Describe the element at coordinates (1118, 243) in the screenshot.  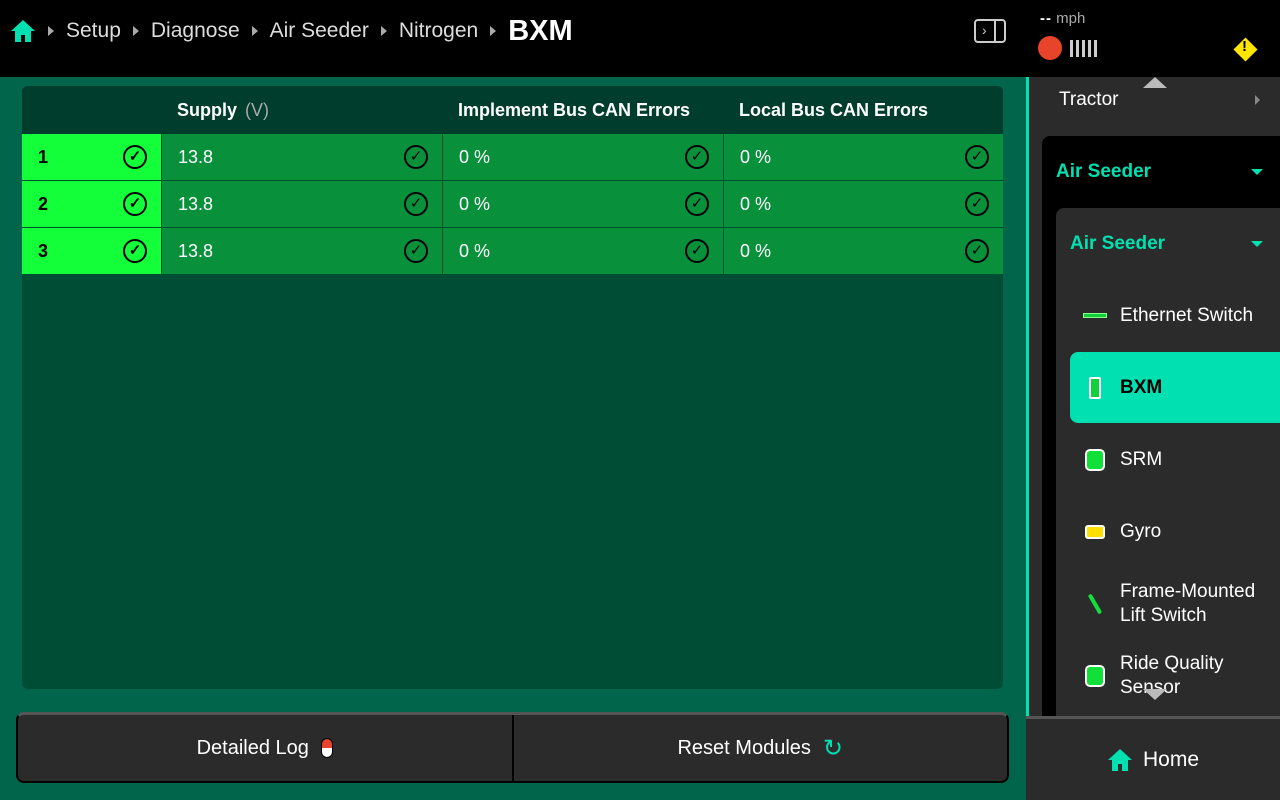
I see `subgroup-air-seeder: Air Seeder` at that location.